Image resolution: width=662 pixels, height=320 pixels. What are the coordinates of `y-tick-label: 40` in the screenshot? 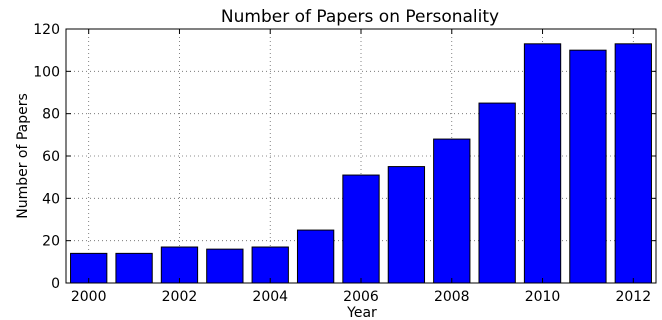 It's located at (51, 199).